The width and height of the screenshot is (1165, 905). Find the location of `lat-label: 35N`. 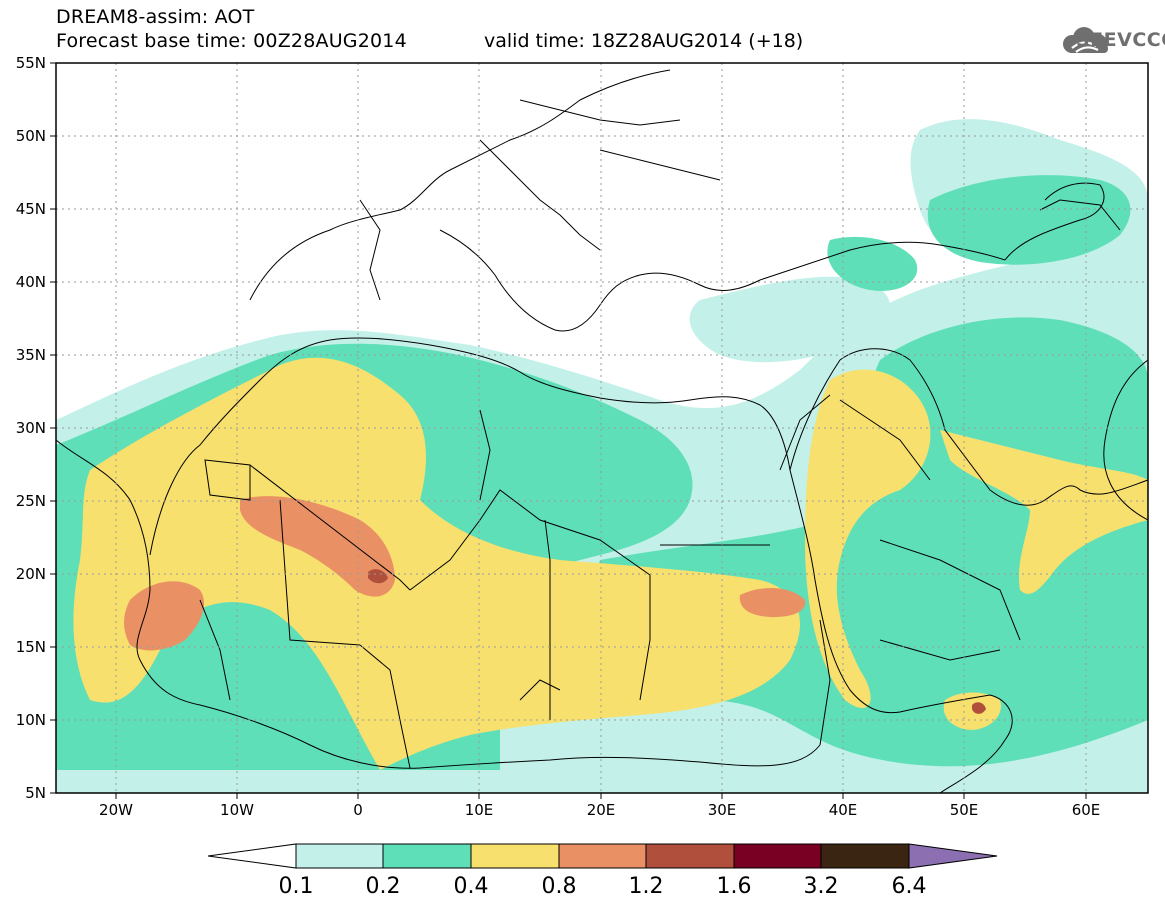

lat-label: 35N is located at coordinates (31, 355).